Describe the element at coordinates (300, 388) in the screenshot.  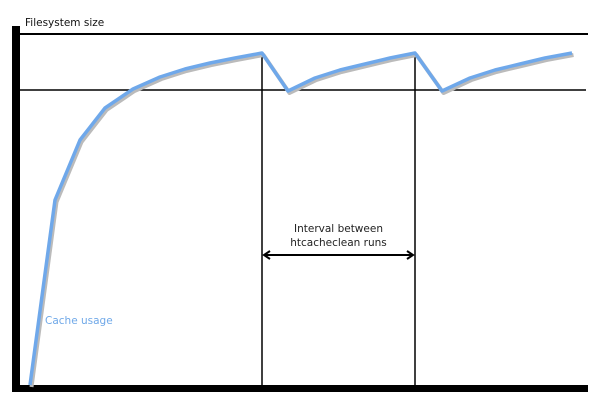
I see `x-axis` at that location.